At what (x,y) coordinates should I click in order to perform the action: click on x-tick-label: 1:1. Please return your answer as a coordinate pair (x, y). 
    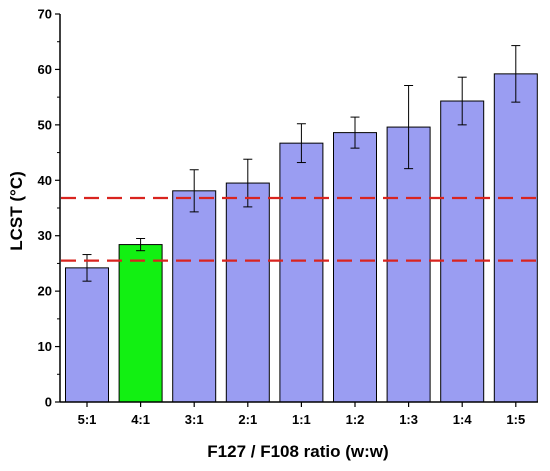
    Looking at the image, I should click on (301, 419).